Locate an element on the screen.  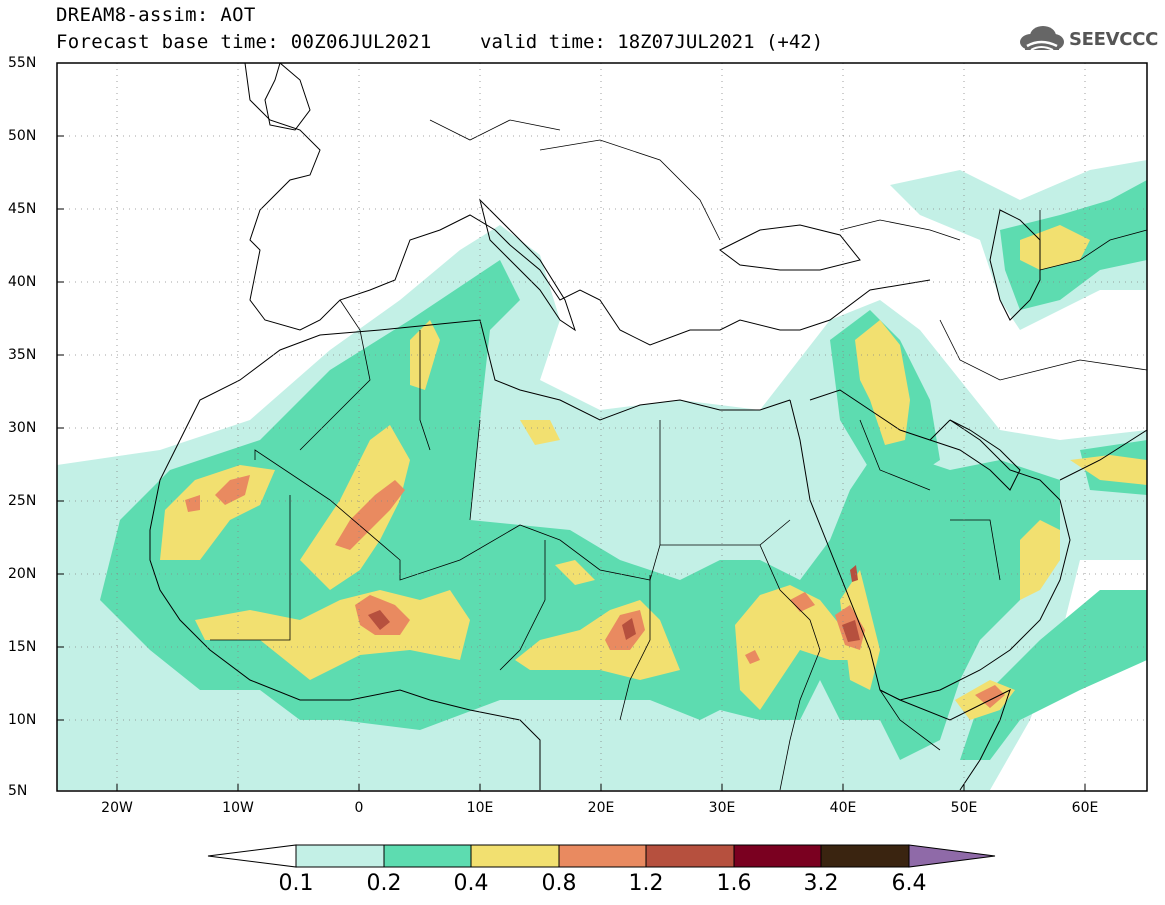
lat-label: 55N is located at coordinates (22, 63).